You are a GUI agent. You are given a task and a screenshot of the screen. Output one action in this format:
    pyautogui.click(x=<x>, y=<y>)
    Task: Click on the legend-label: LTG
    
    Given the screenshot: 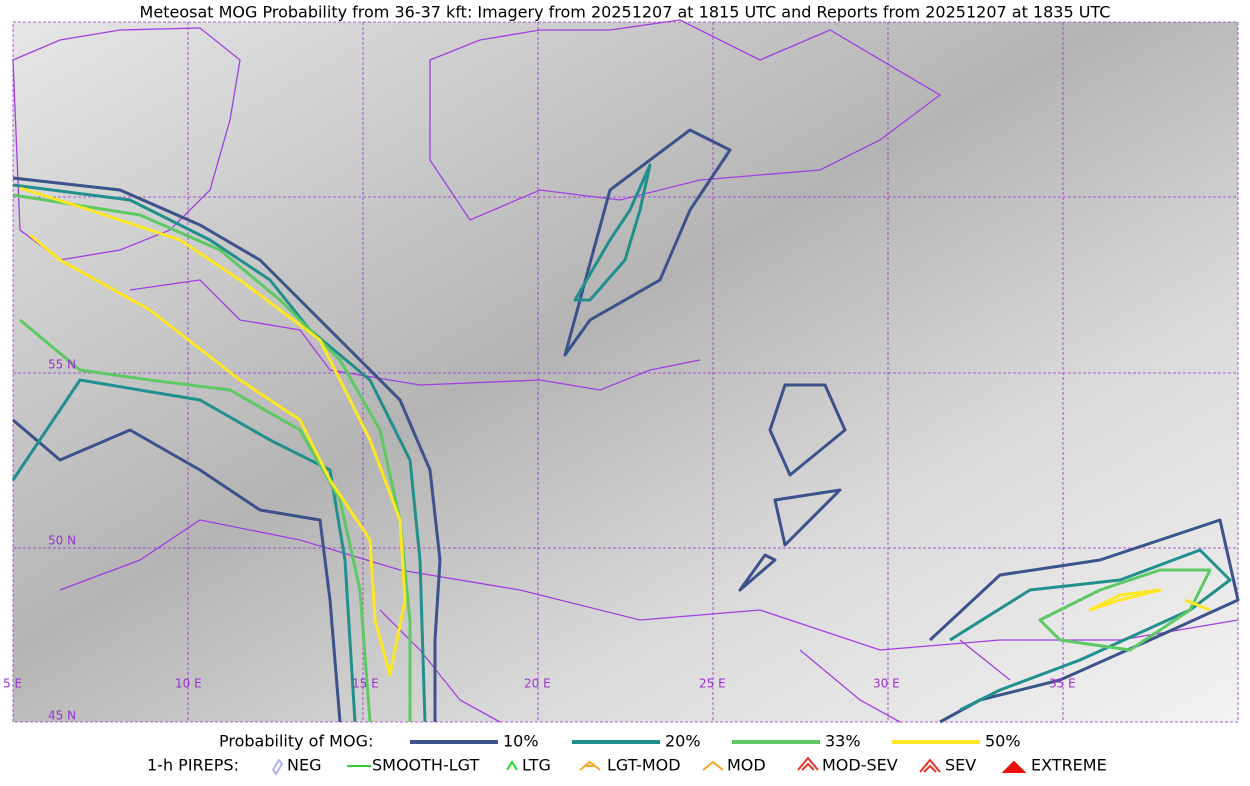 What is the action you would take?
    pyautogui.click(x=536, y=765)
    